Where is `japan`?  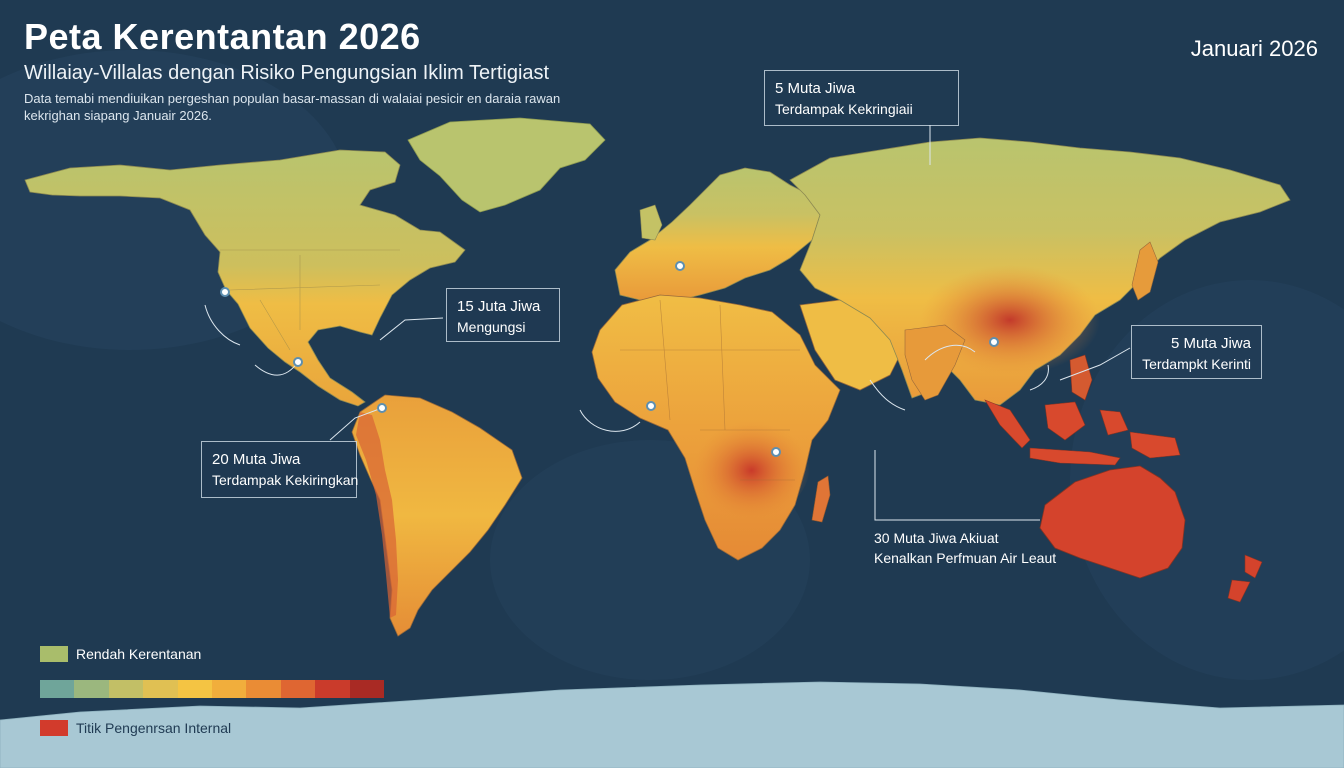 japan is located at coordinates (1145, 271).